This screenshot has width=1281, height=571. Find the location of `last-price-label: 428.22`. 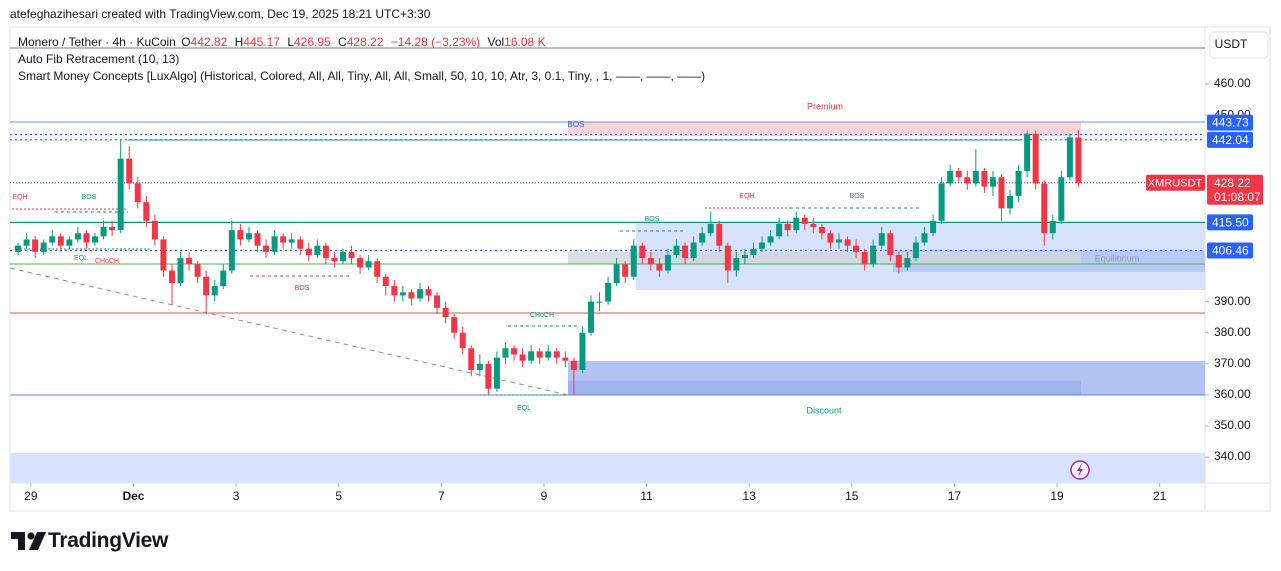

last-price-label: 428.22 is located at coordinates (1232, 183).